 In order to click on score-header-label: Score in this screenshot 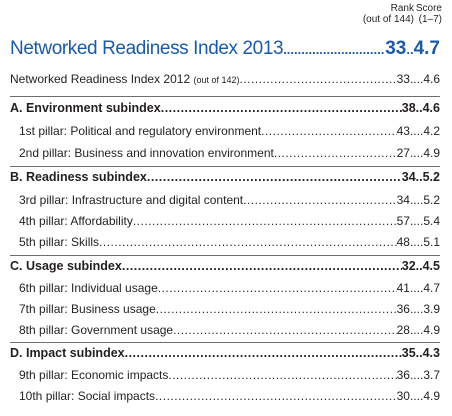, I will do `click(428, 8)`.